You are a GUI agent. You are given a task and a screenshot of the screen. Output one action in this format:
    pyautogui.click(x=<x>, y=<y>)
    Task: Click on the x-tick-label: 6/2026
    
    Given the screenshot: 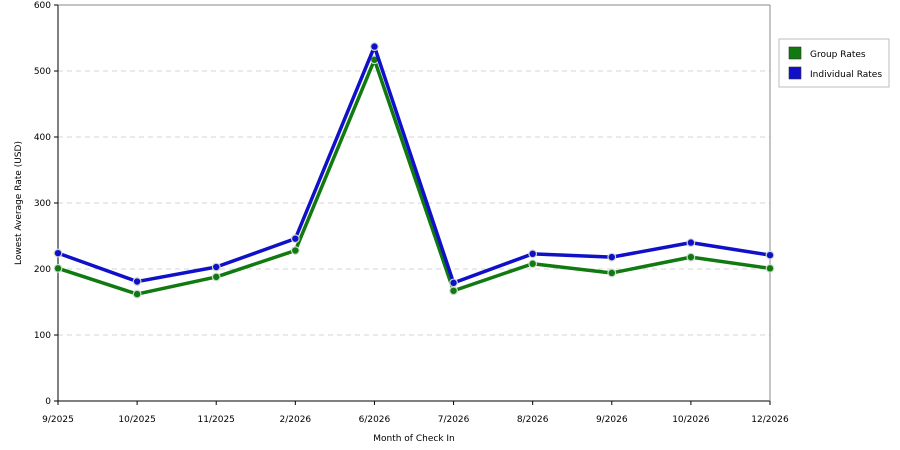 What is the action you would take?
    pyautogui.click(x=375, y=420)
    